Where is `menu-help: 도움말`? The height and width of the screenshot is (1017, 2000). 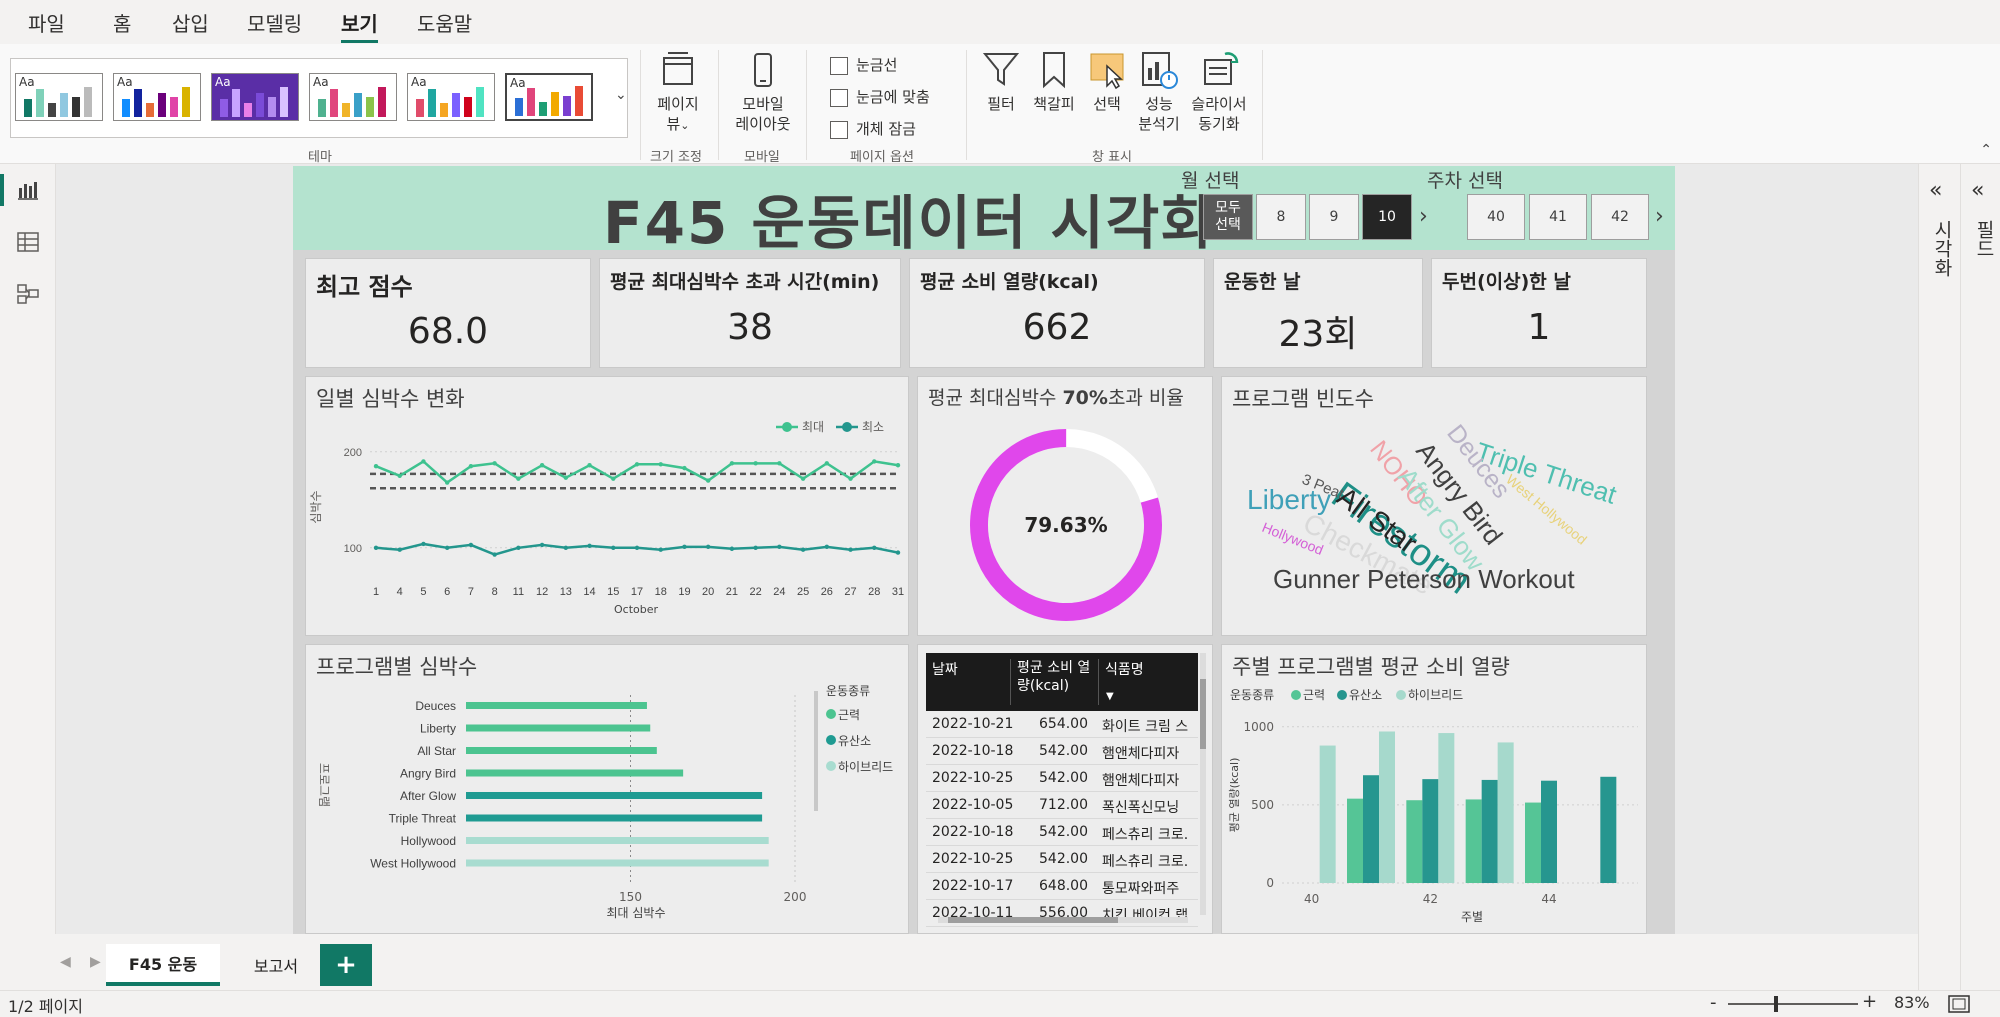
menu-help: 도움말 is located at coordinates (445, 24).